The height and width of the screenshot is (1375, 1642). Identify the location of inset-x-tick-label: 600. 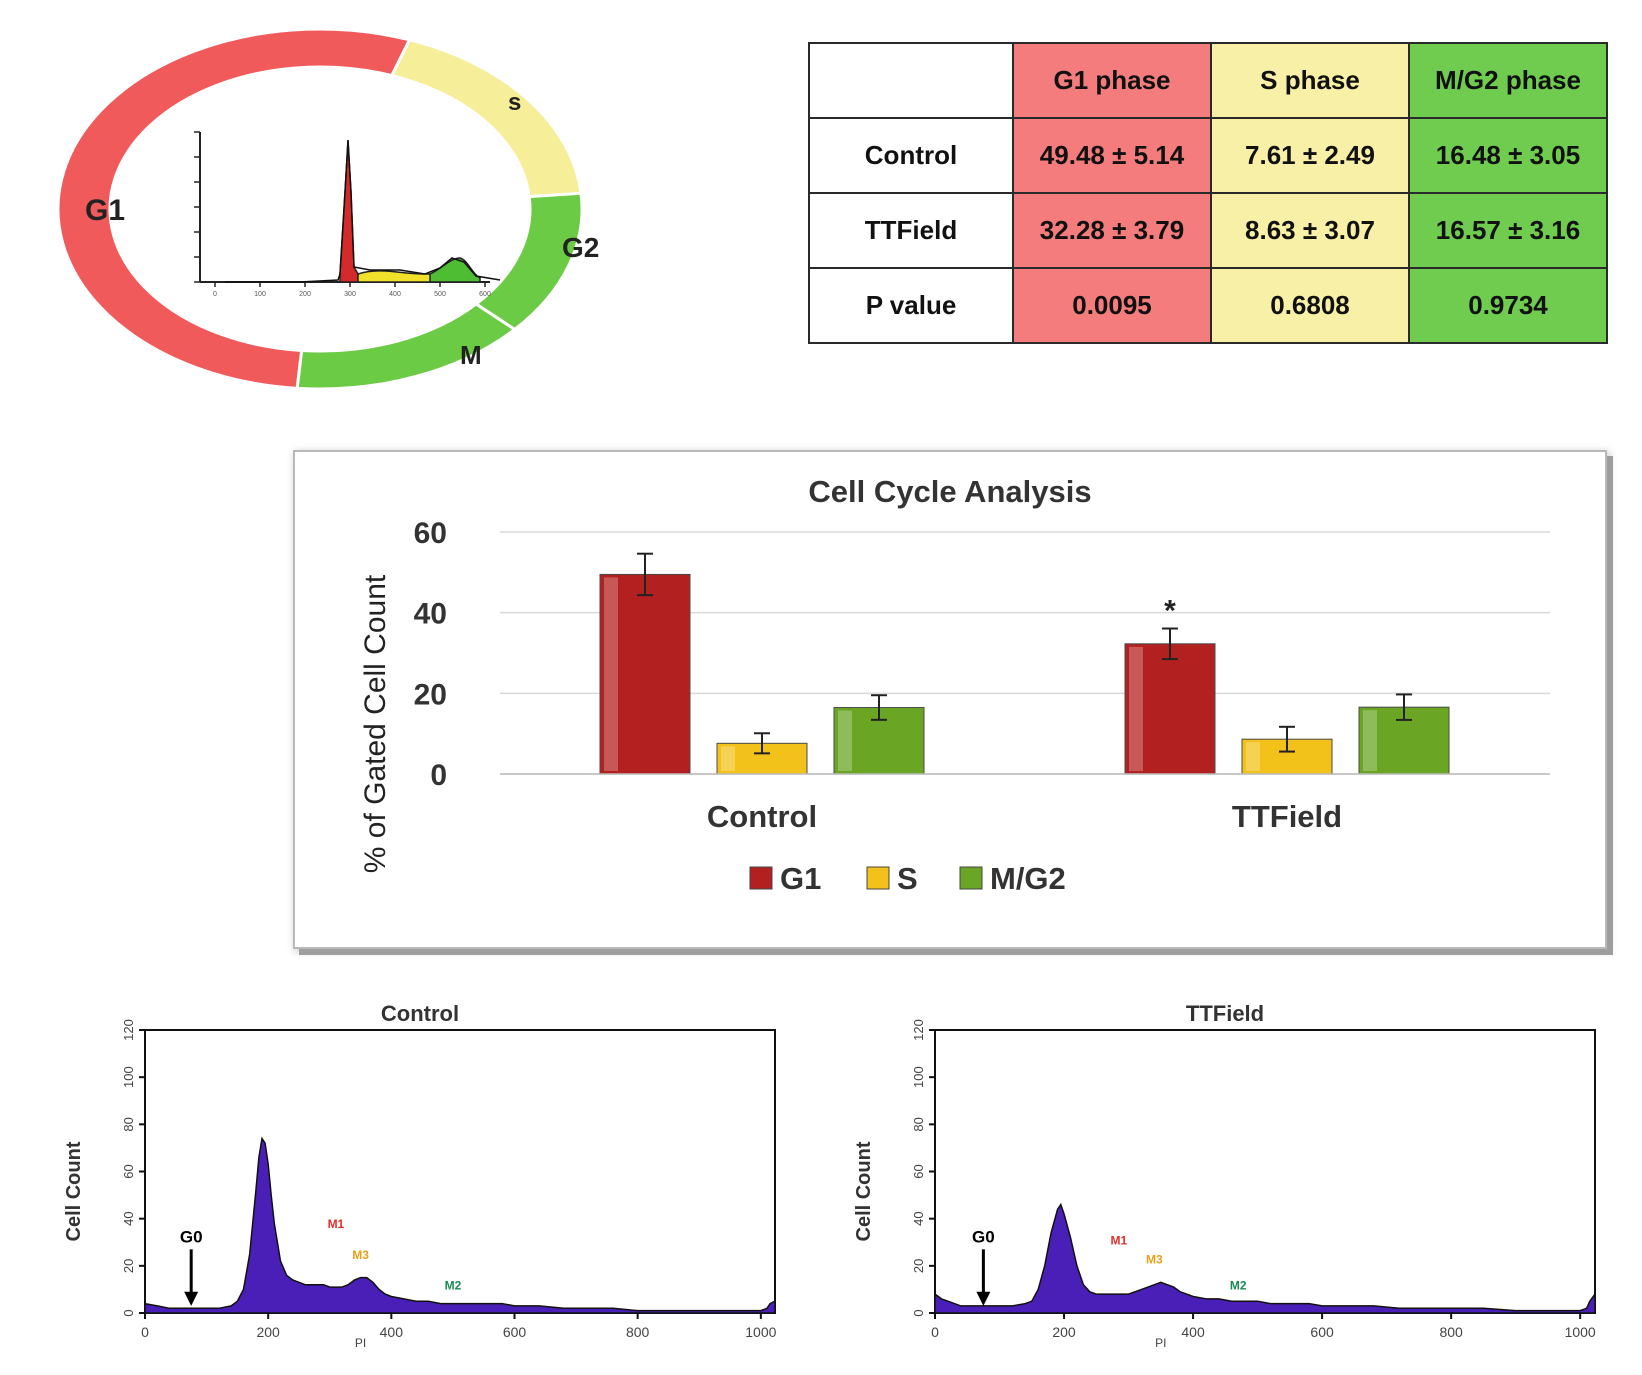
(485, 294).